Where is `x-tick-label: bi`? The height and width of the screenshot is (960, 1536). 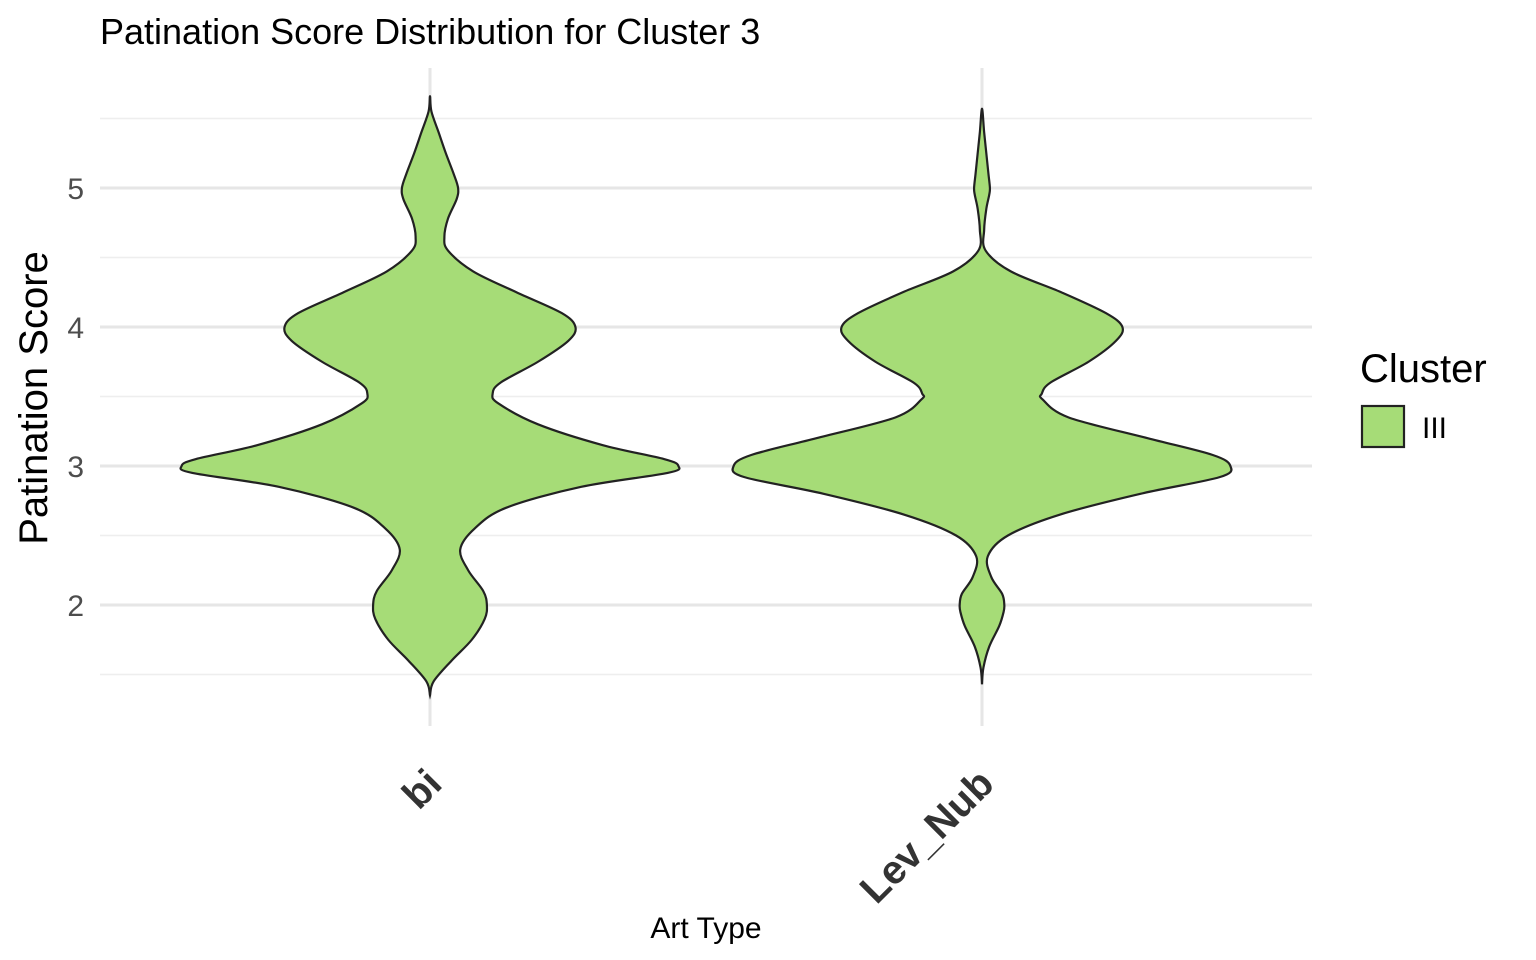
x-tick-label: bi is located at coordinates (422, 789).